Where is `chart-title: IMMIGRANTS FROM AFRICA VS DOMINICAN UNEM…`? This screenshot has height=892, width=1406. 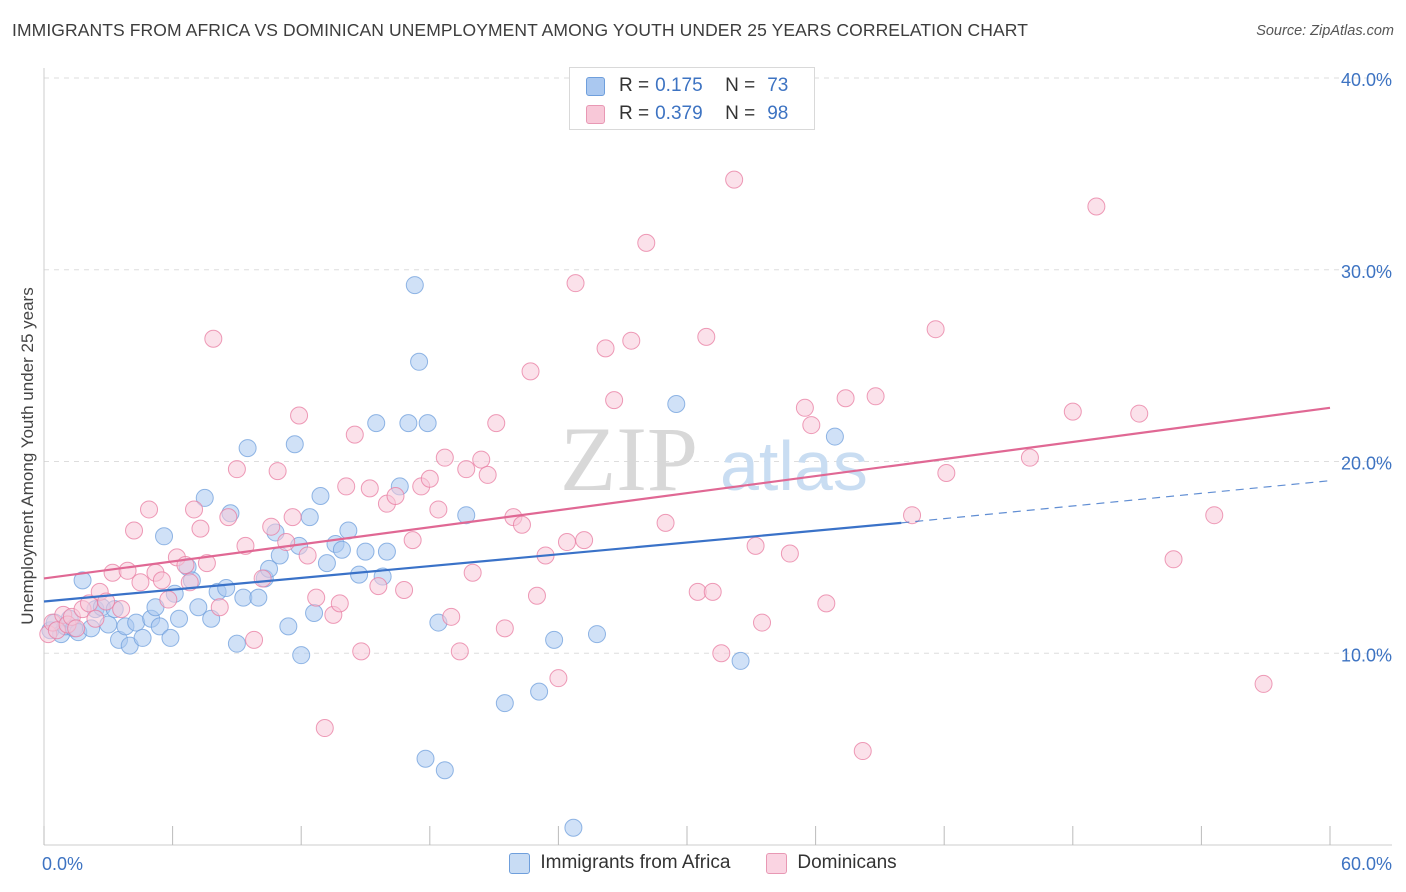
chart-title: IMMIGRANTS FROM AFRICA VS DOMINICAN UNEM… is located at coordinates (520, 30).